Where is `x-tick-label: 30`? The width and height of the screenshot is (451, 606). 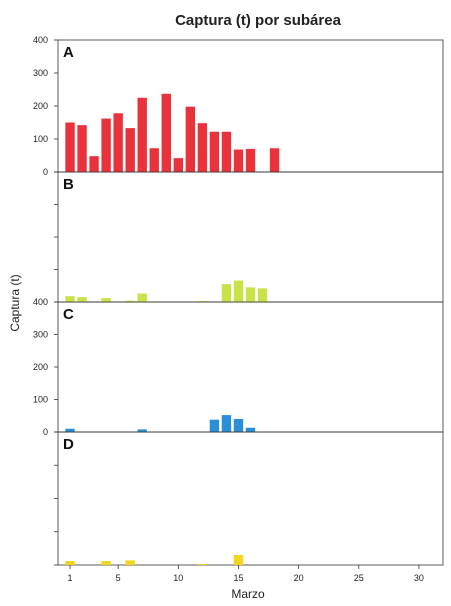 x-tick-label: 30 is located at coordinates (419, 578).